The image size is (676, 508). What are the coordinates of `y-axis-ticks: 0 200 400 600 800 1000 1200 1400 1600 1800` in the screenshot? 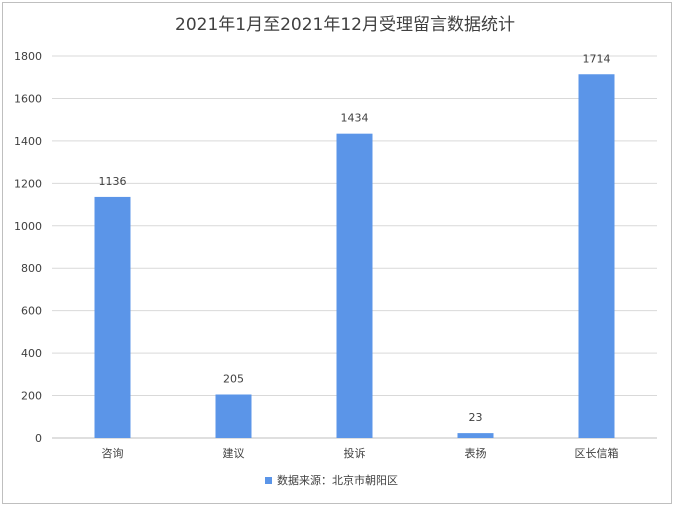 It's located at (28, 247).